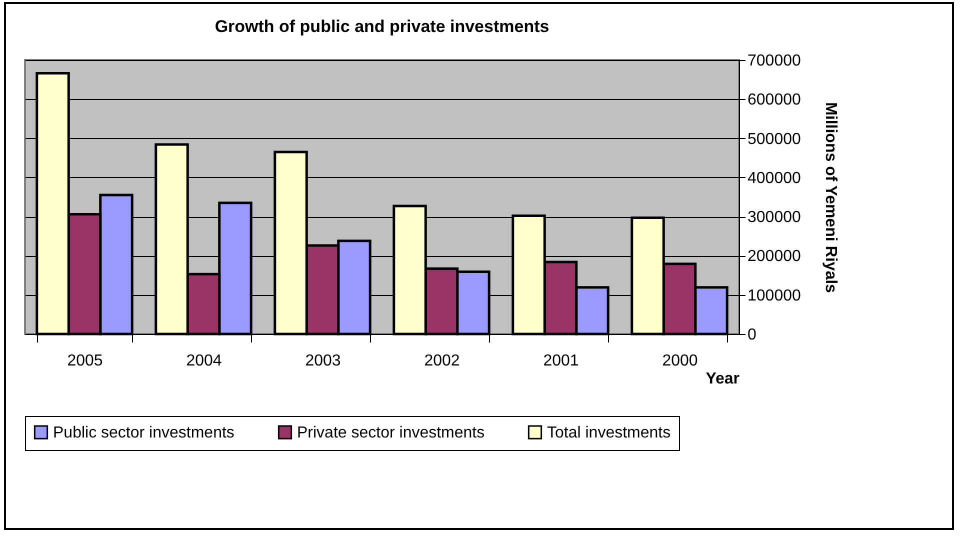 Image resolution: width=961 pixels, height=539 pixels. Describe the element at coordinates (680, 361) in the screenshot. I see `x-tick-label: 2000` at that location.